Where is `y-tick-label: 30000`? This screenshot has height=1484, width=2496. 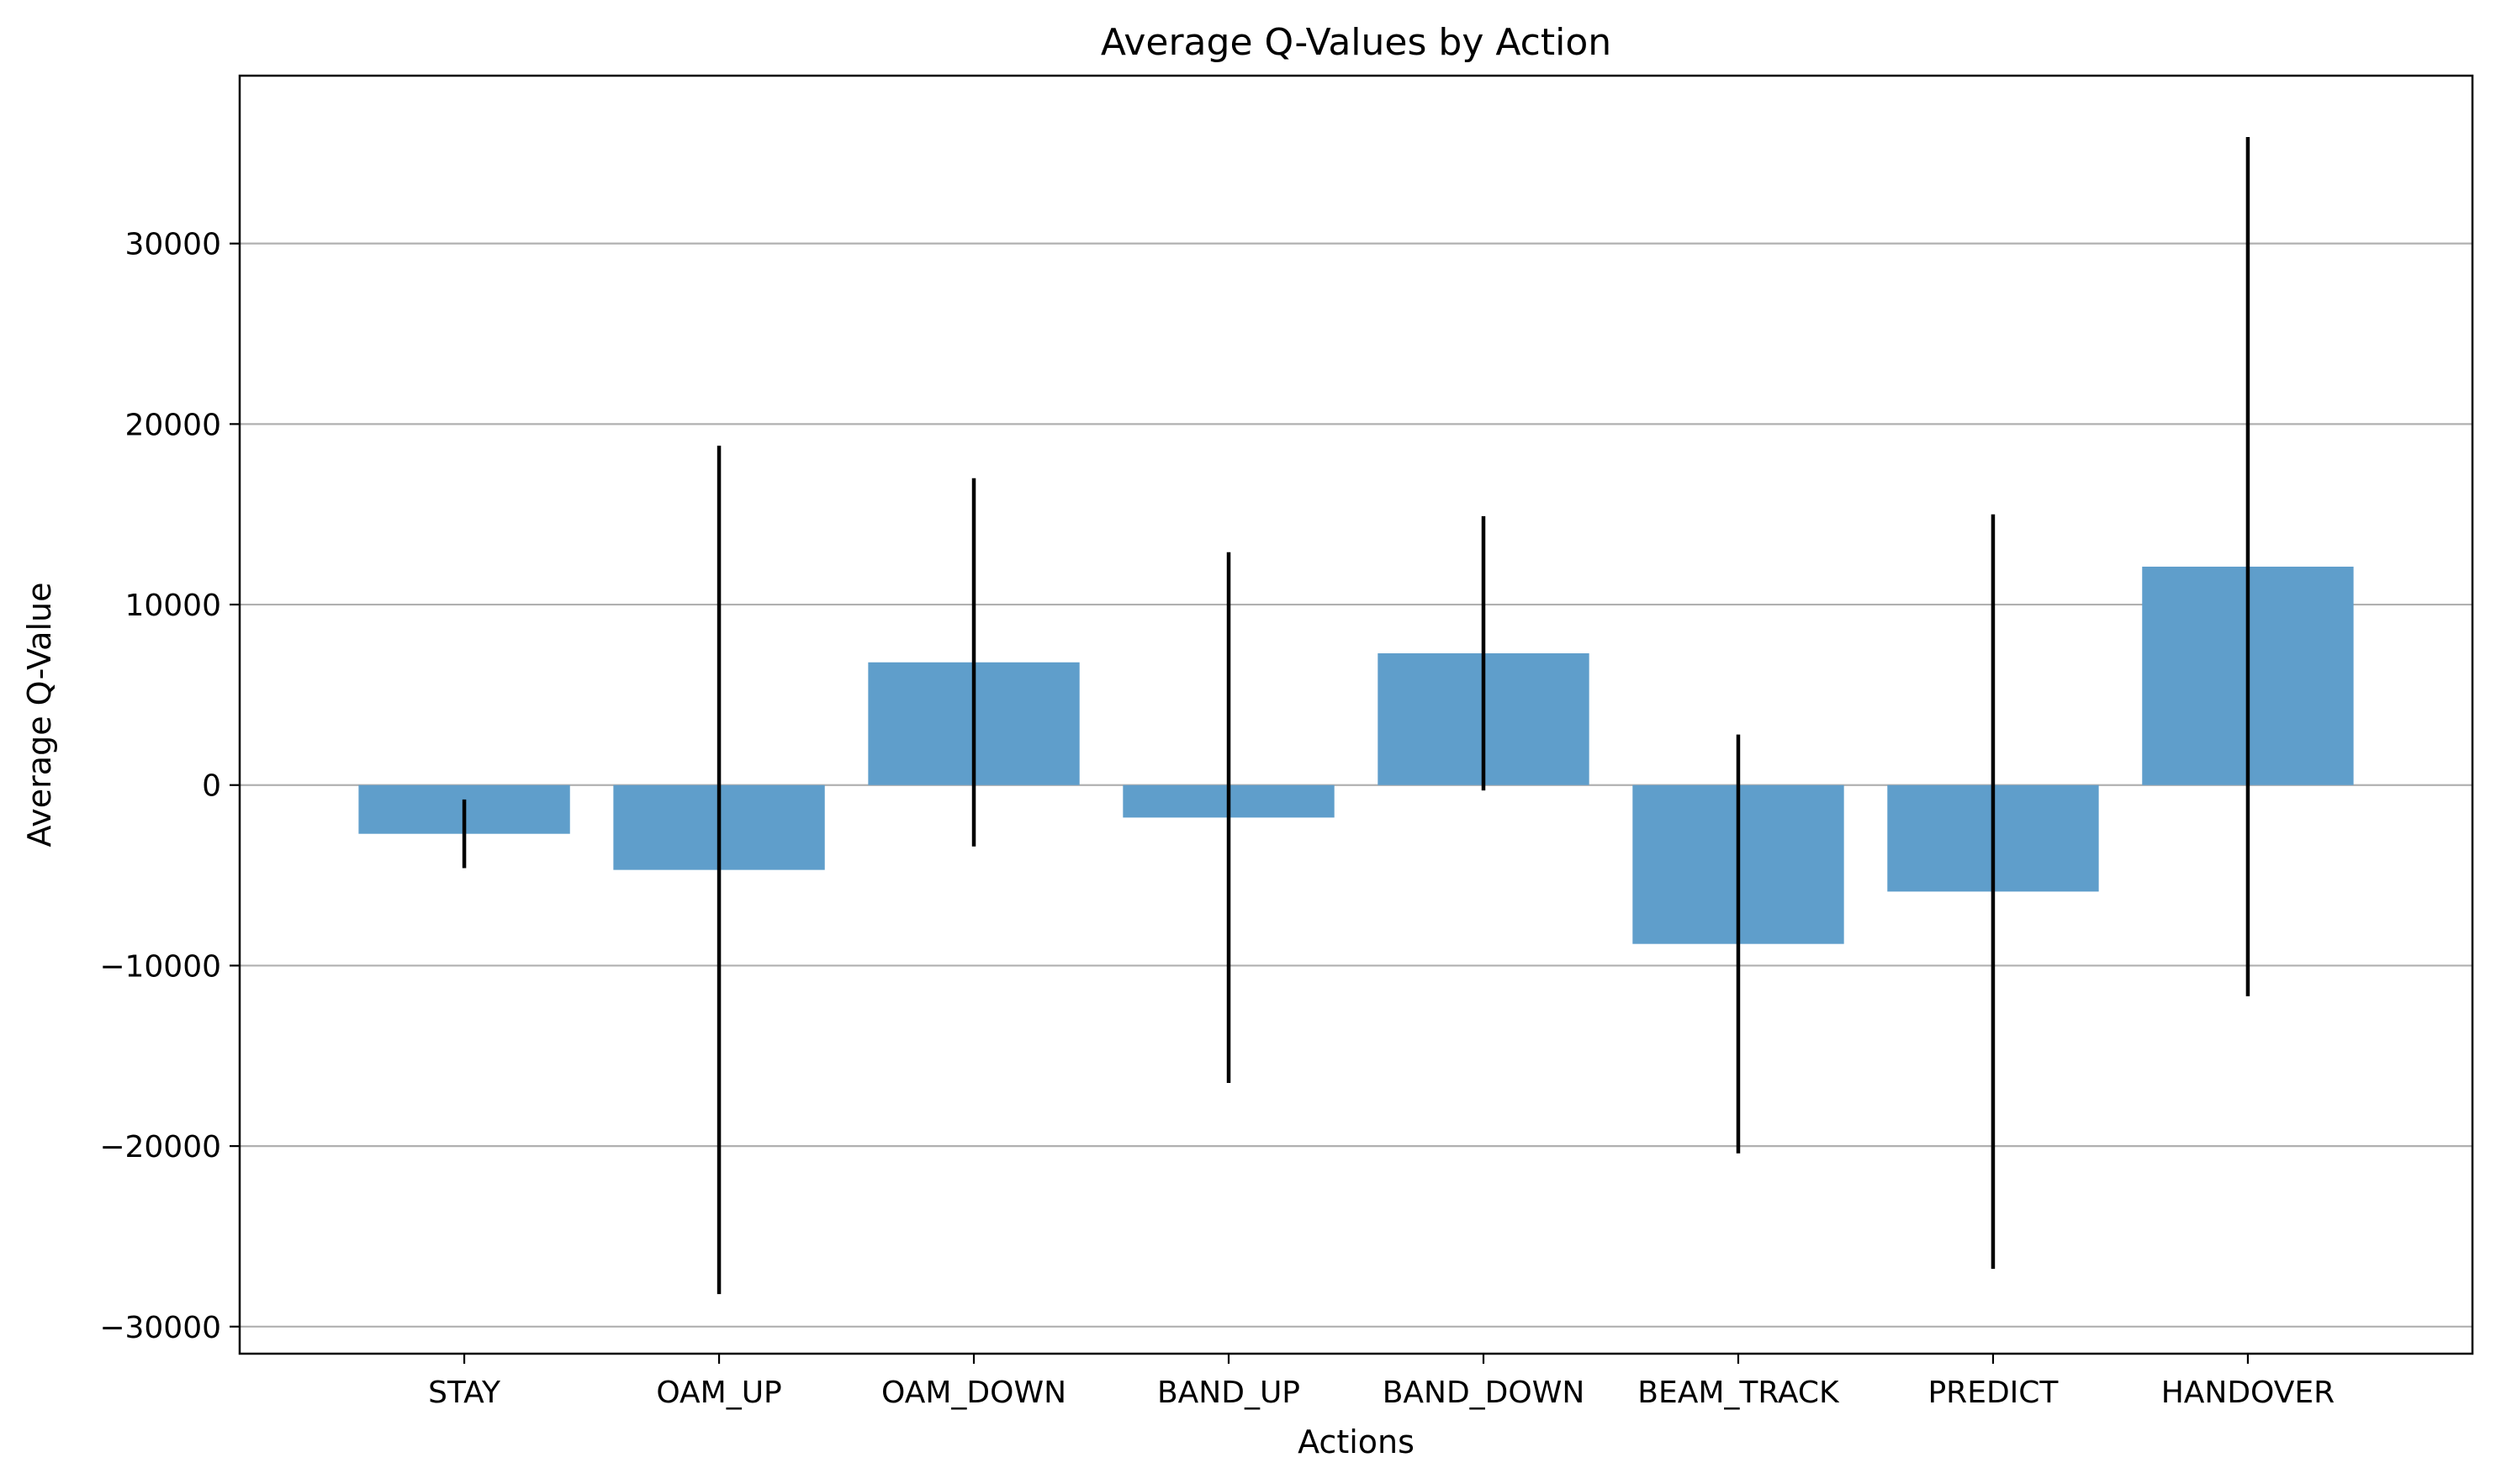 y-tick-label: 30000 is located at coordinates (172, 245).